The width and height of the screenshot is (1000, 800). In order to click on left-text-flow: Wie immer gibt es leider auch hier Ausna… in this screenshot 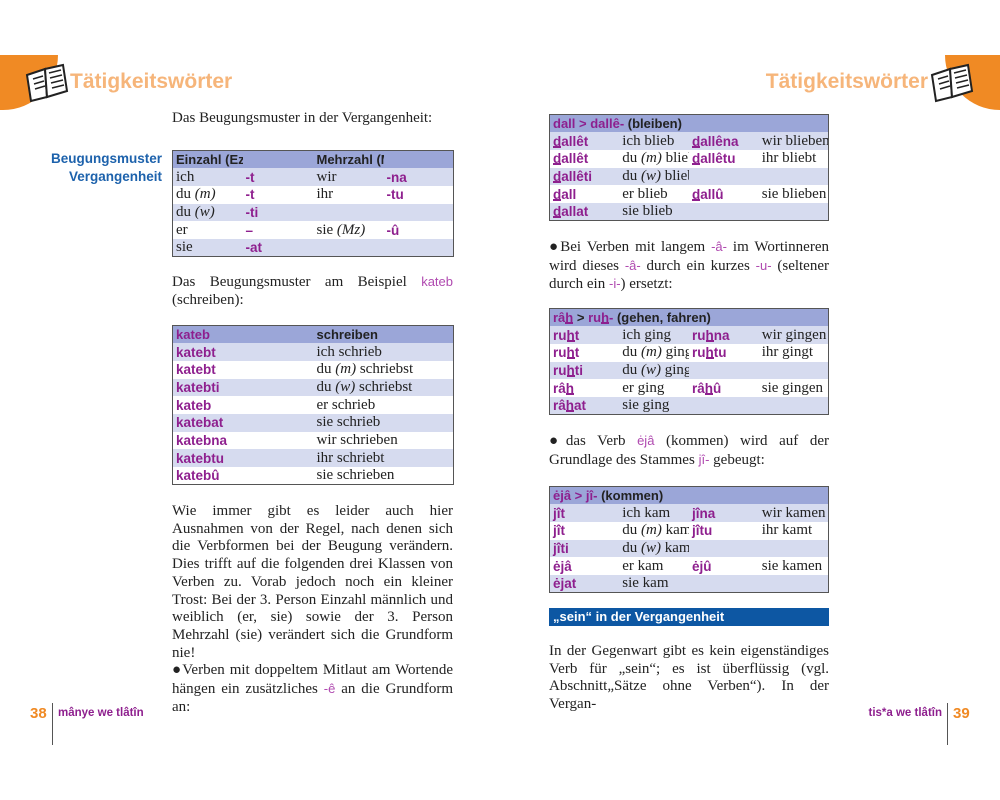, I will do `click(312, 609)`.